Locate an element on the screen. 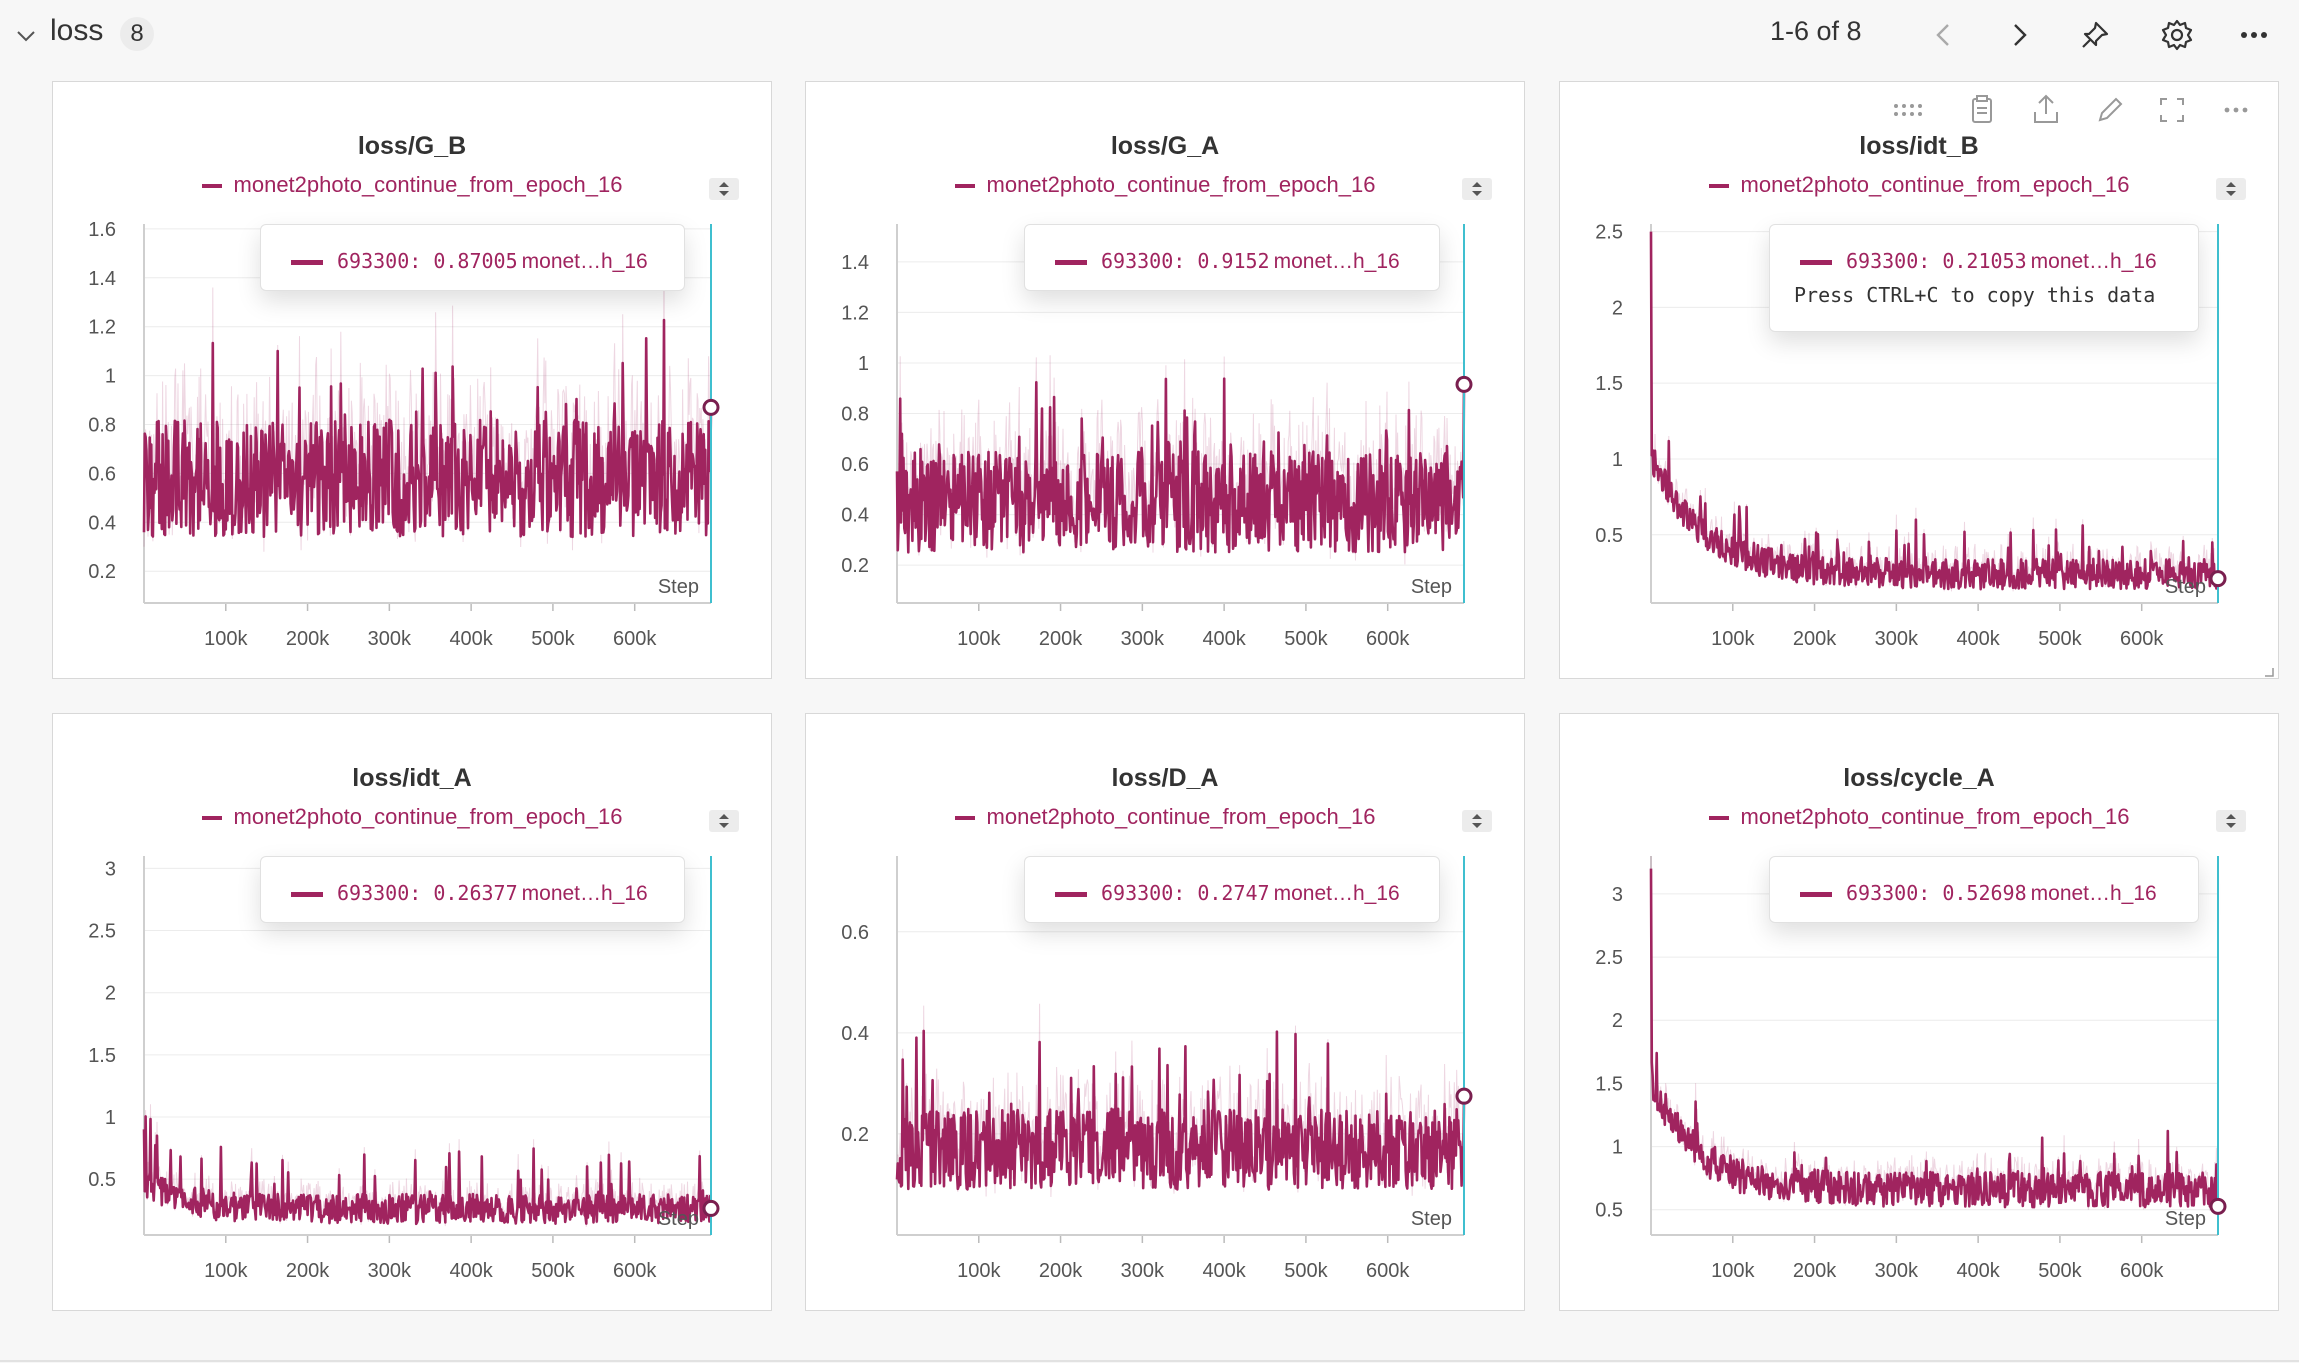  x-tick-label: 600k is located at coordinates (2142, 1271).